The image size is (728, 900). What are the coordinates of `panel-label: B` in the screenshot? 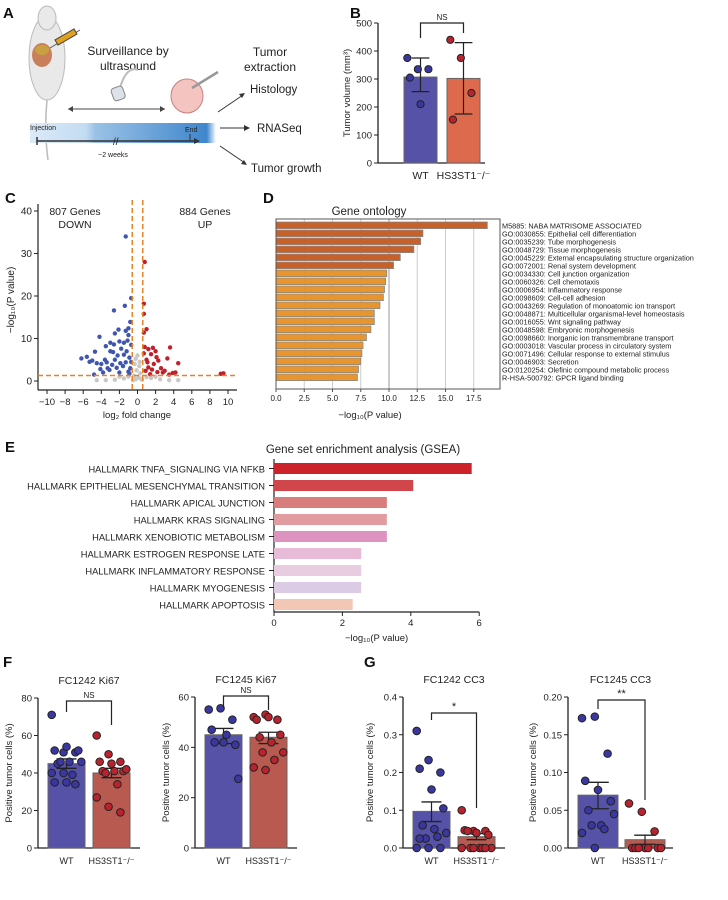 It's located at (355, 13).